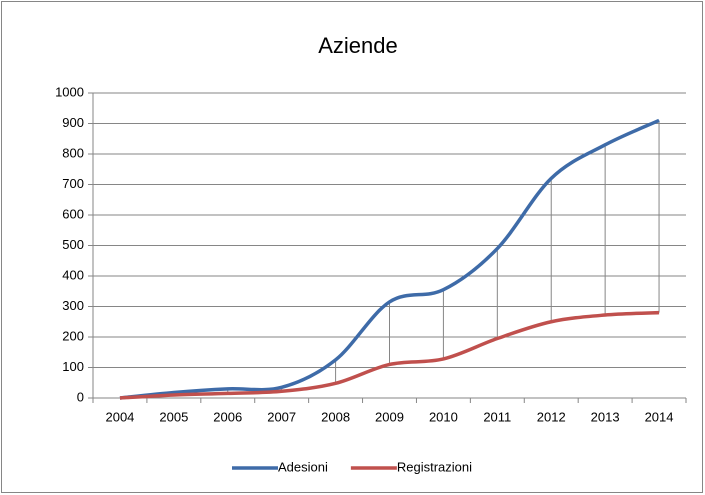 The height and width of the screenshot is (495, 705). Describe the element at coordinates (358, 45) in the screenshot. I see `chart-title: Aziende` at that location.